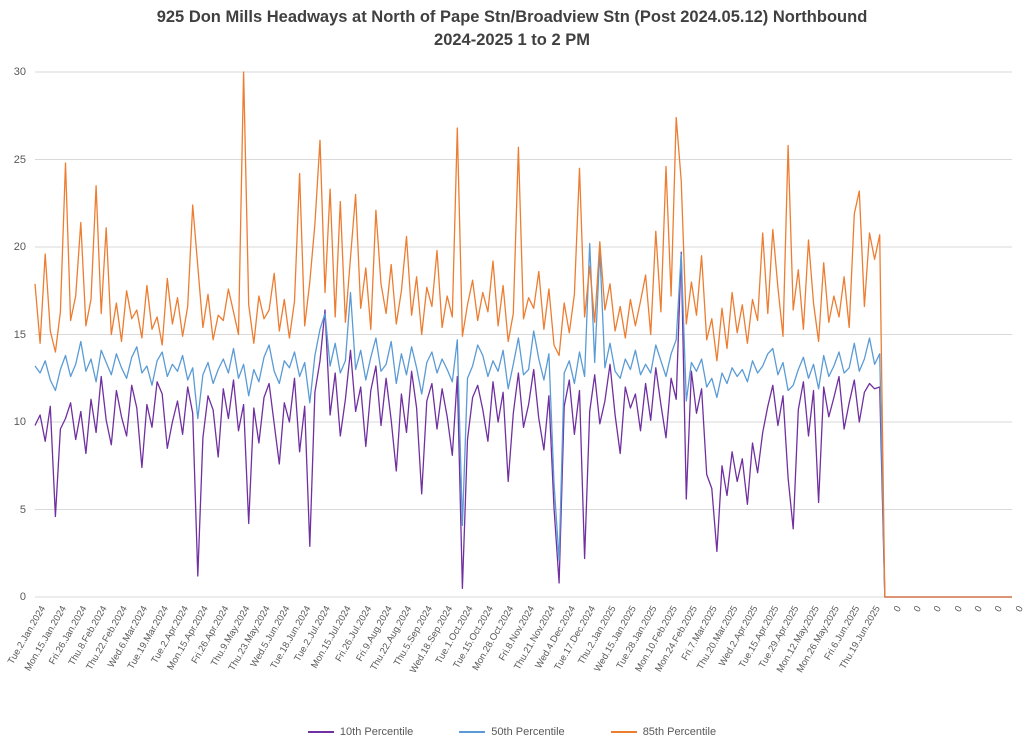 This screenshot has height=742, width=1024. I want to click on chart-subtitle: 2024-2025 1 to 2 PM, so click(512, 40).